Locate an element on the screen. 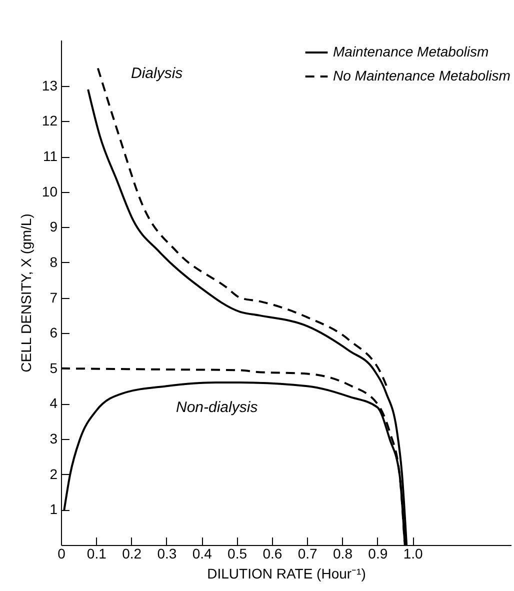 The image size is (514, 591). y-tick-label: 7 is located at coordinates (54, 297).